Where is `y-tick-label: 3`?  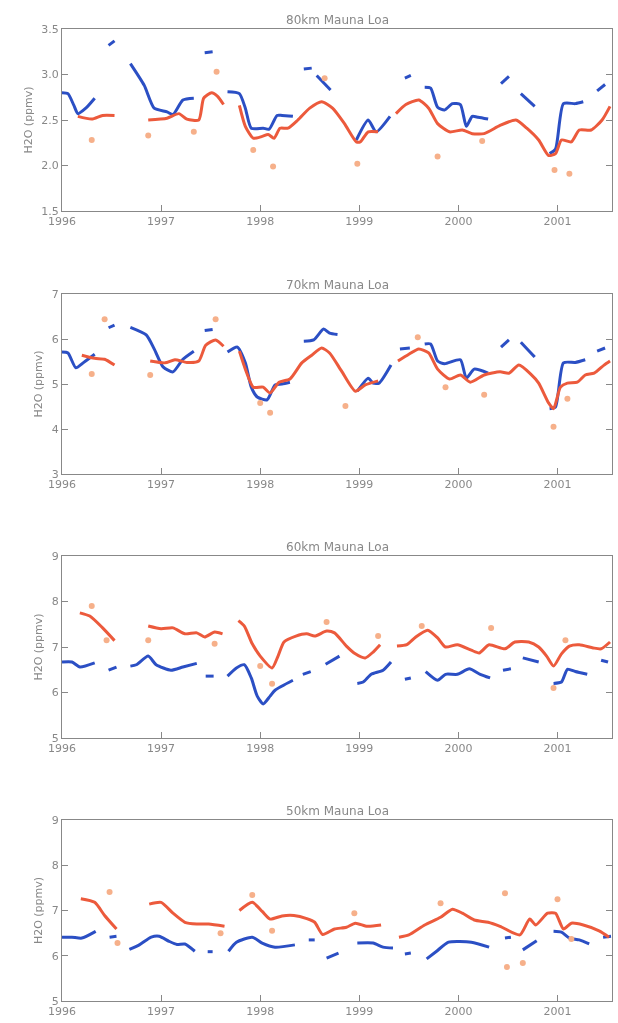 y-tick-label: 3 is located at coordinates (55, 474).